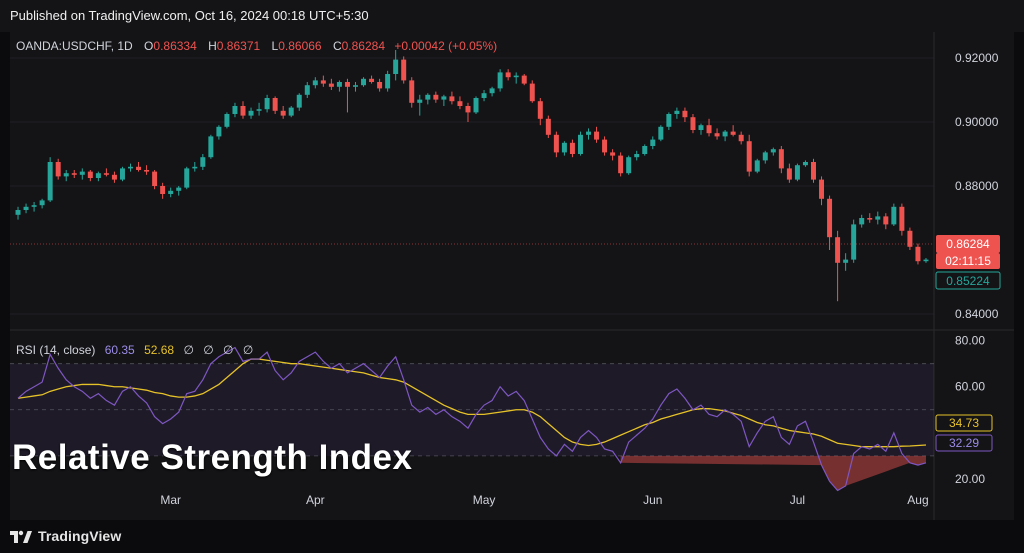 The width and height of the screenshot is (1024, 553). What do you see at coordinates (544, 500) in the screenshot?
I see `time-axis: Mar Apr May Jun Jul Aug` at bounding box center [544, 500].